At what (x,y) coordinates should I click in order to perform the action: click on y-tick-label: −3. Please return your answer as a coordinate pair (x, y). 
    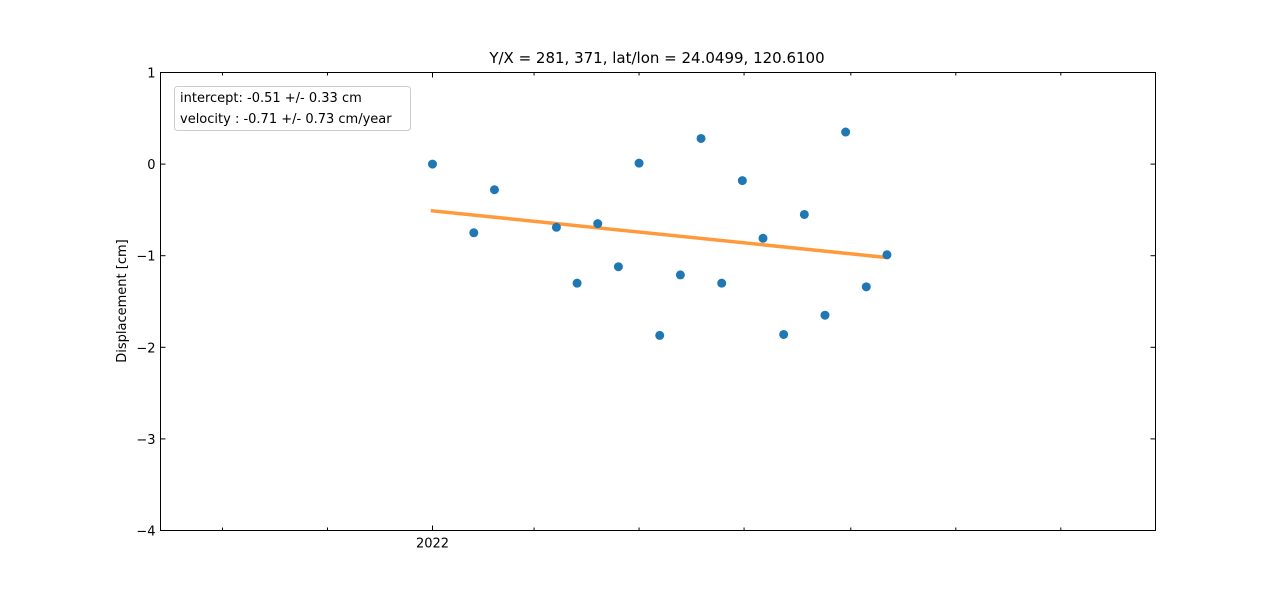
    Looking at the image, I should click on (145, 440).